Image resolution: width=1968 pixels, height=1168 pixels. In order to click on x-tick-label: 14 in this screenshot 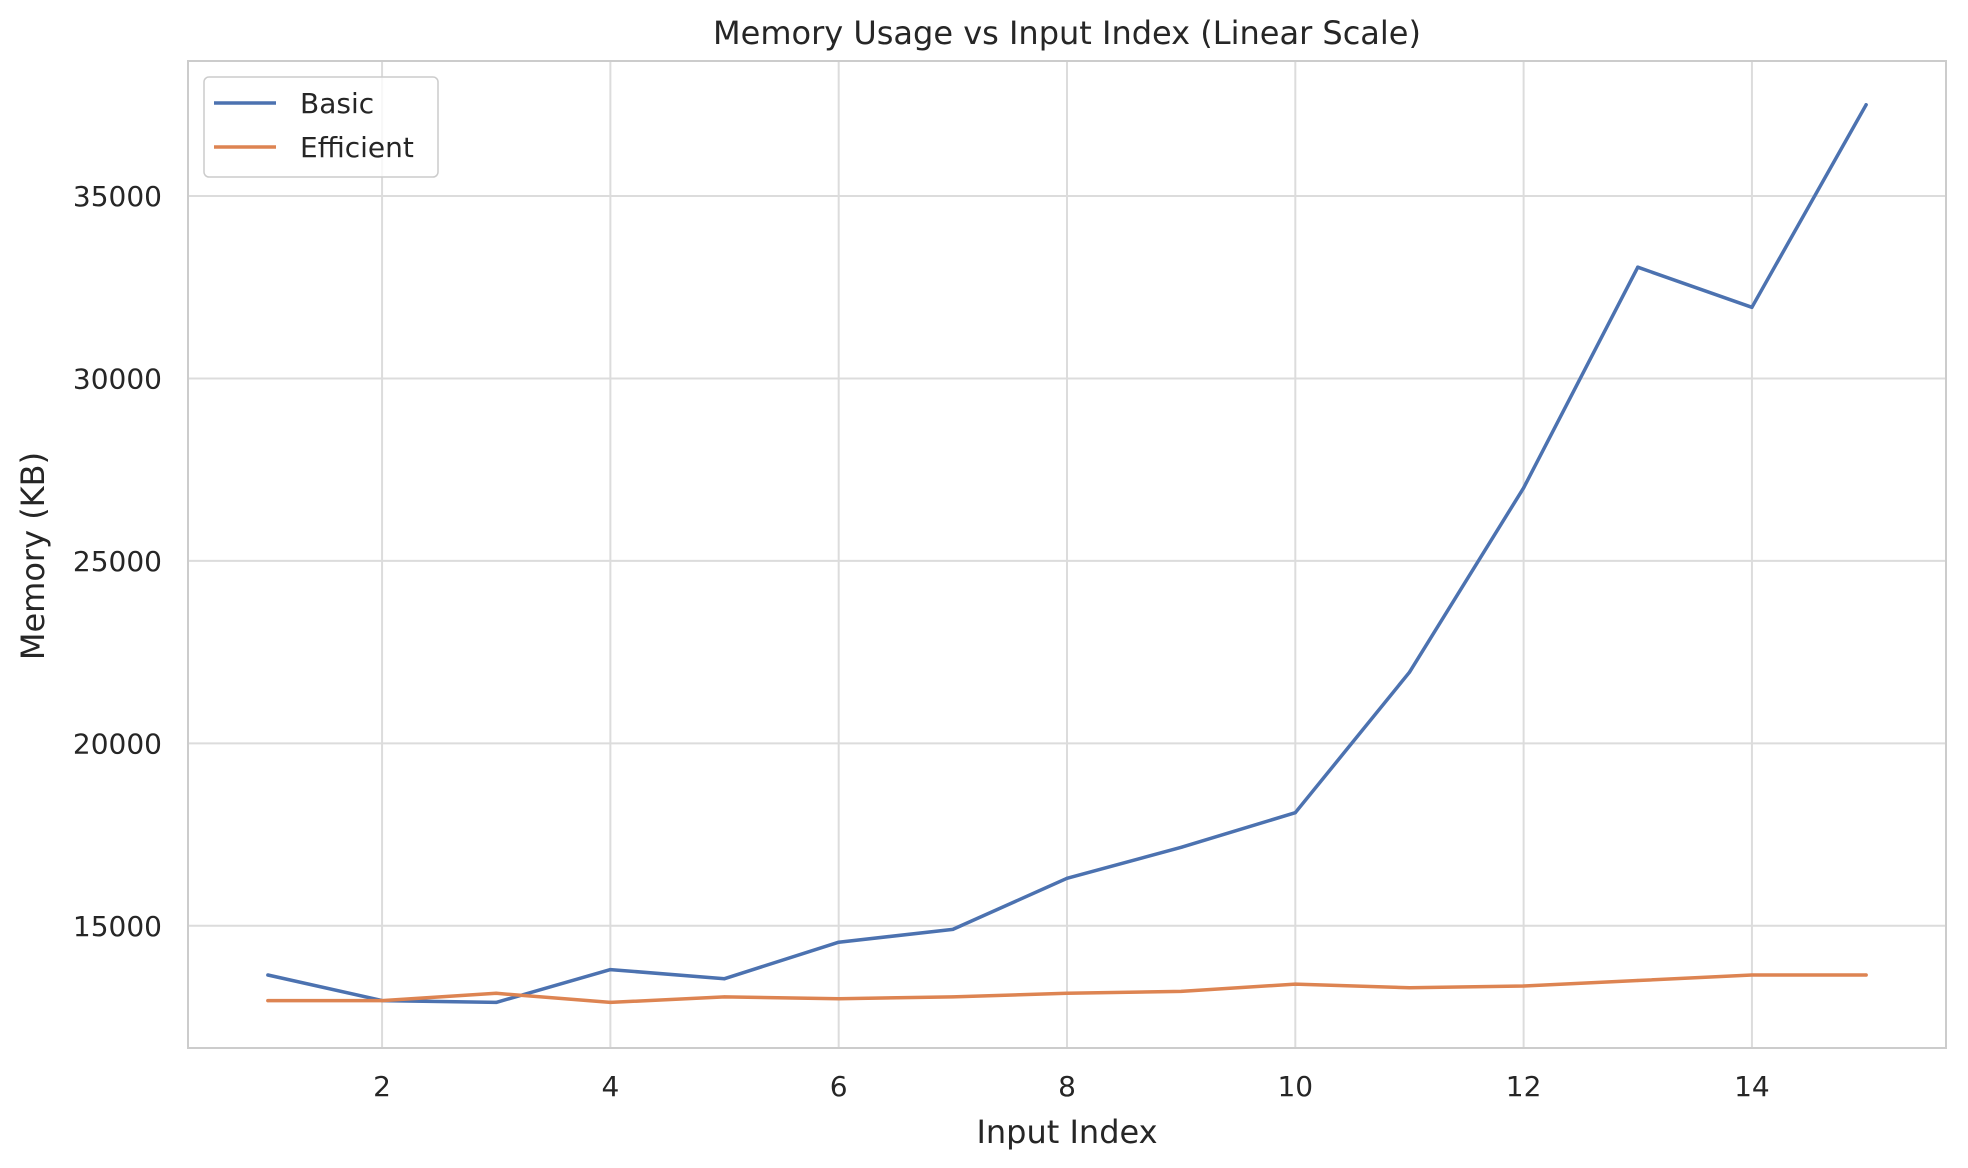, I will do `click(1752, 1086)`.